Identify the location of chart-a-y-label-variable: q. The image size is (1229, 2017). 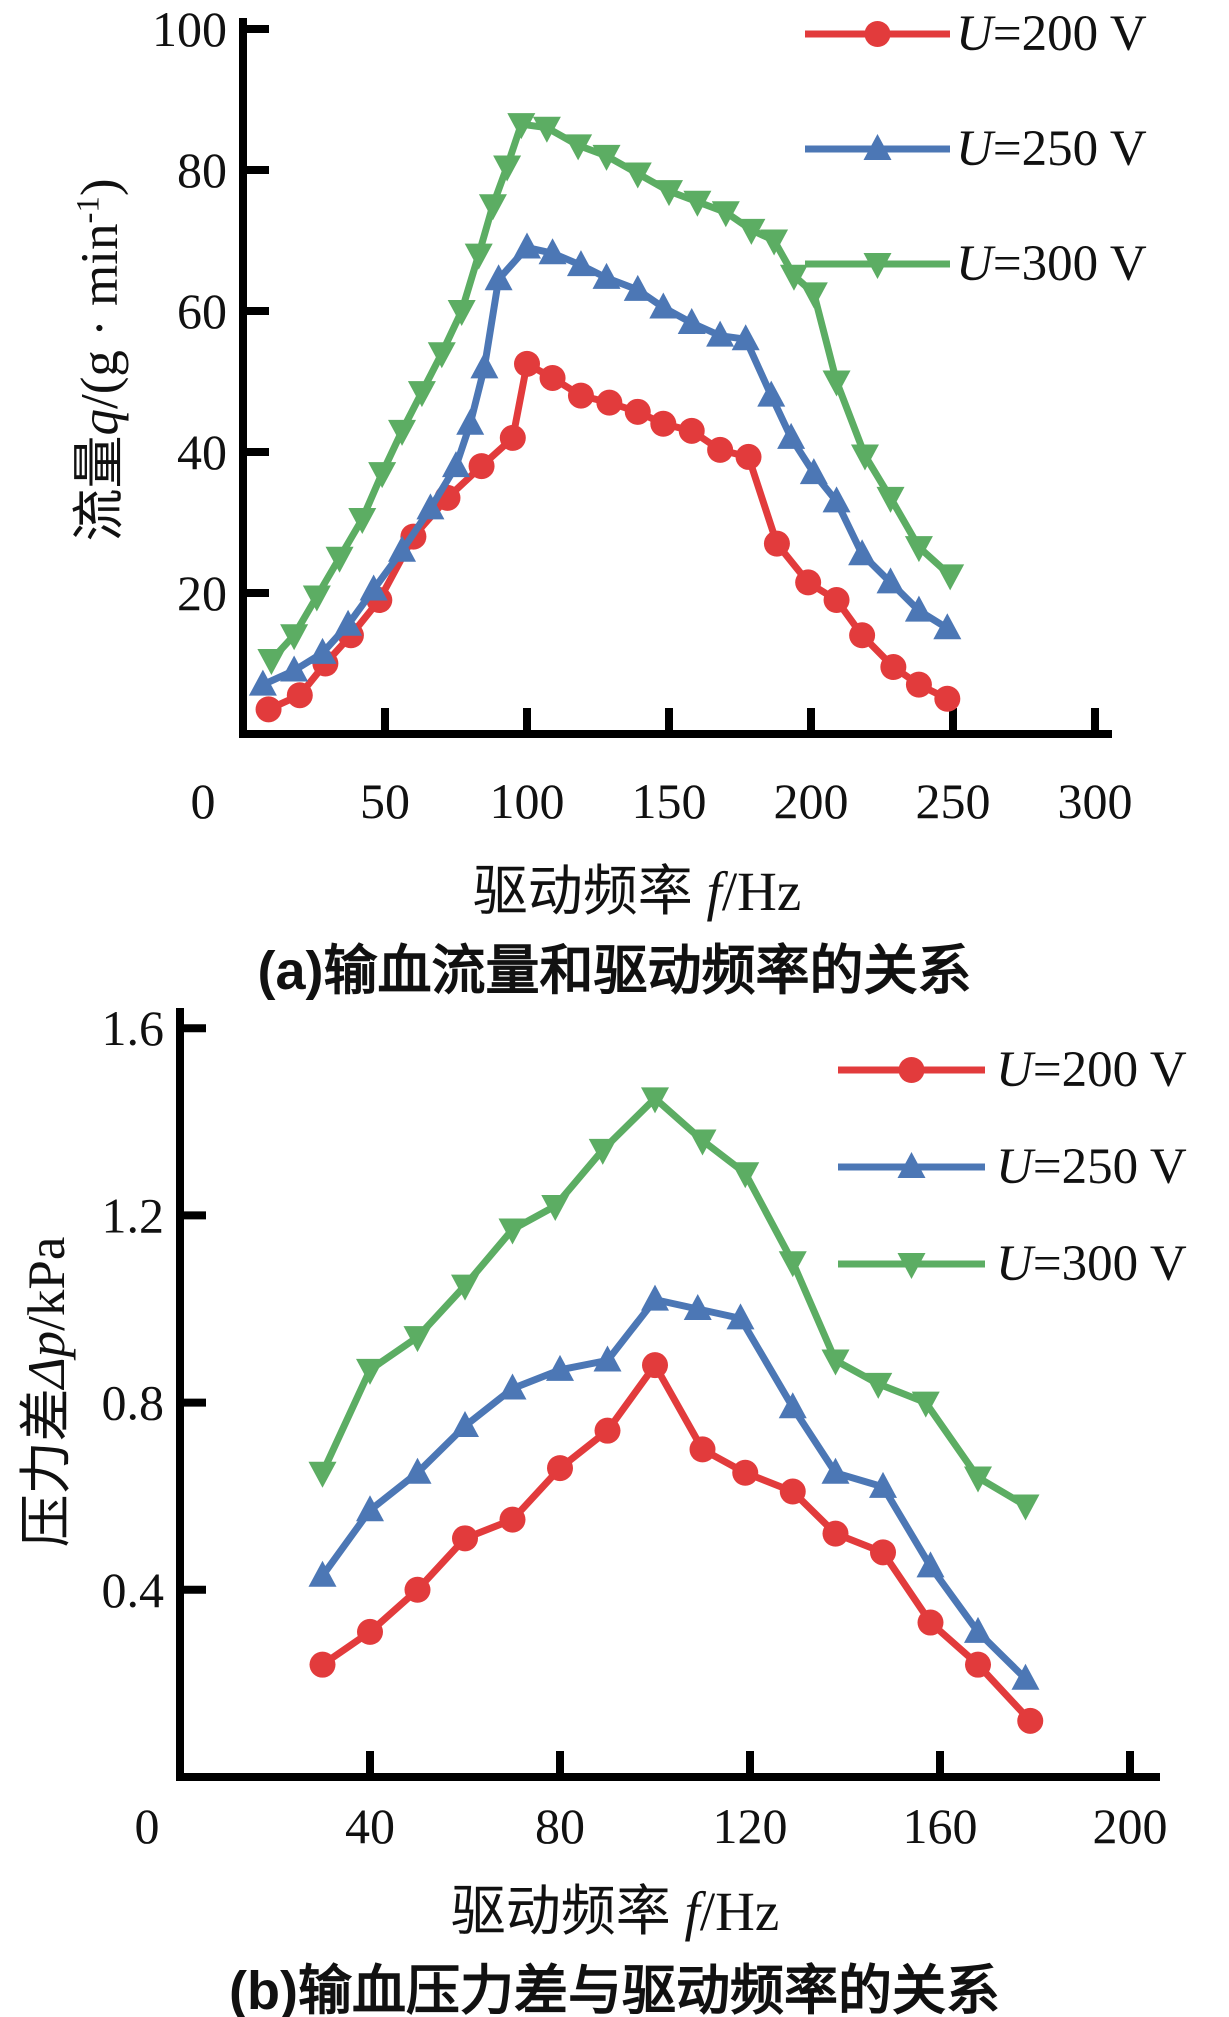
(100, 422).